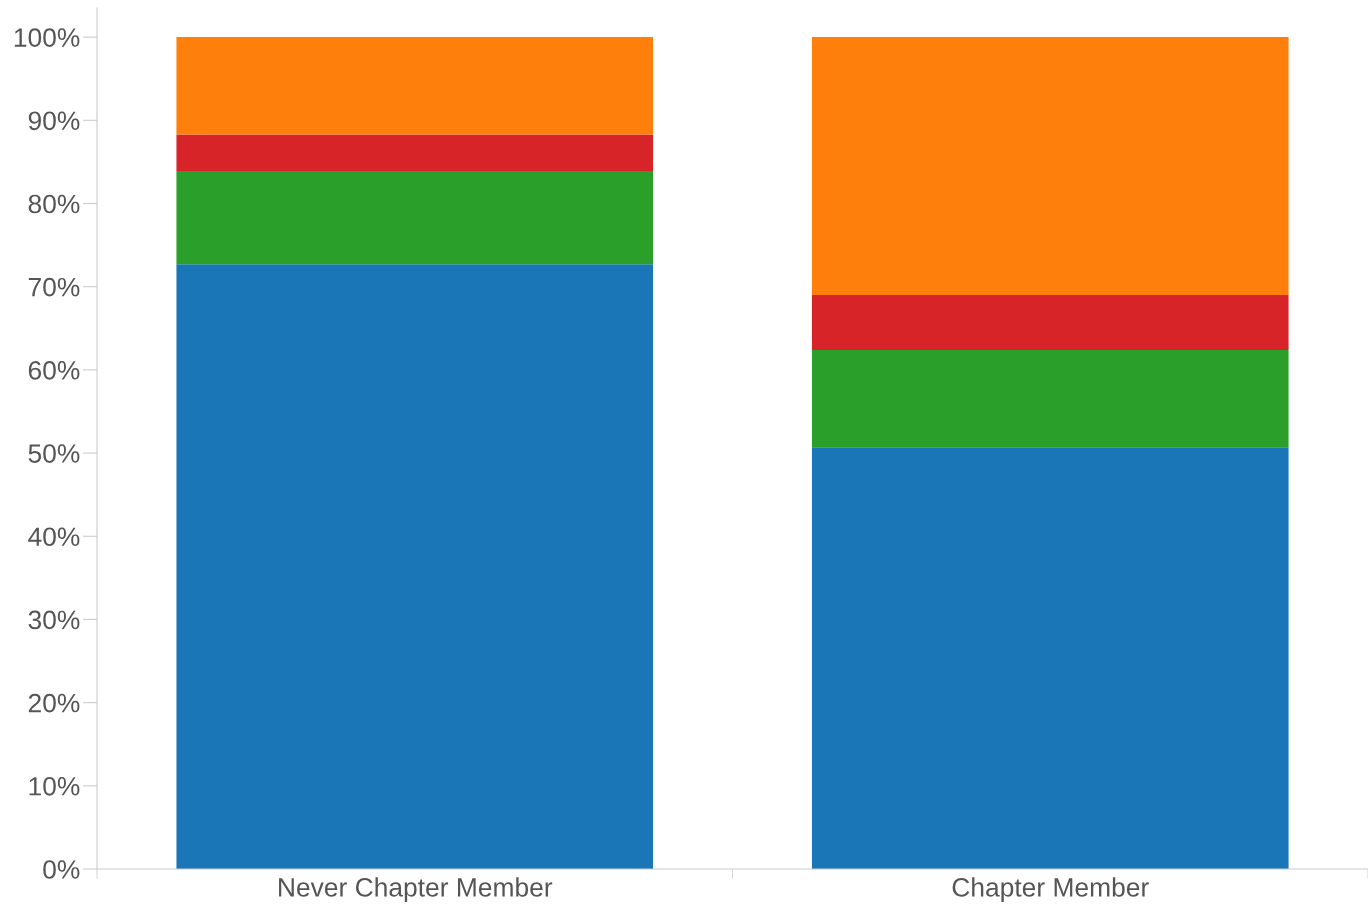  I want to click on y-tick-label: 50%, so click(54, 453).